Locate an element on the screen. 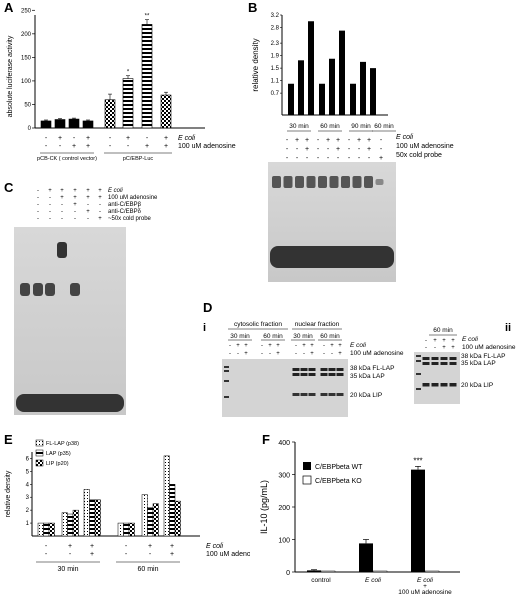 Image resolution: width=520 pixels, height=596 pixels. panel-label-a: A is located at coordinates (9, 7).